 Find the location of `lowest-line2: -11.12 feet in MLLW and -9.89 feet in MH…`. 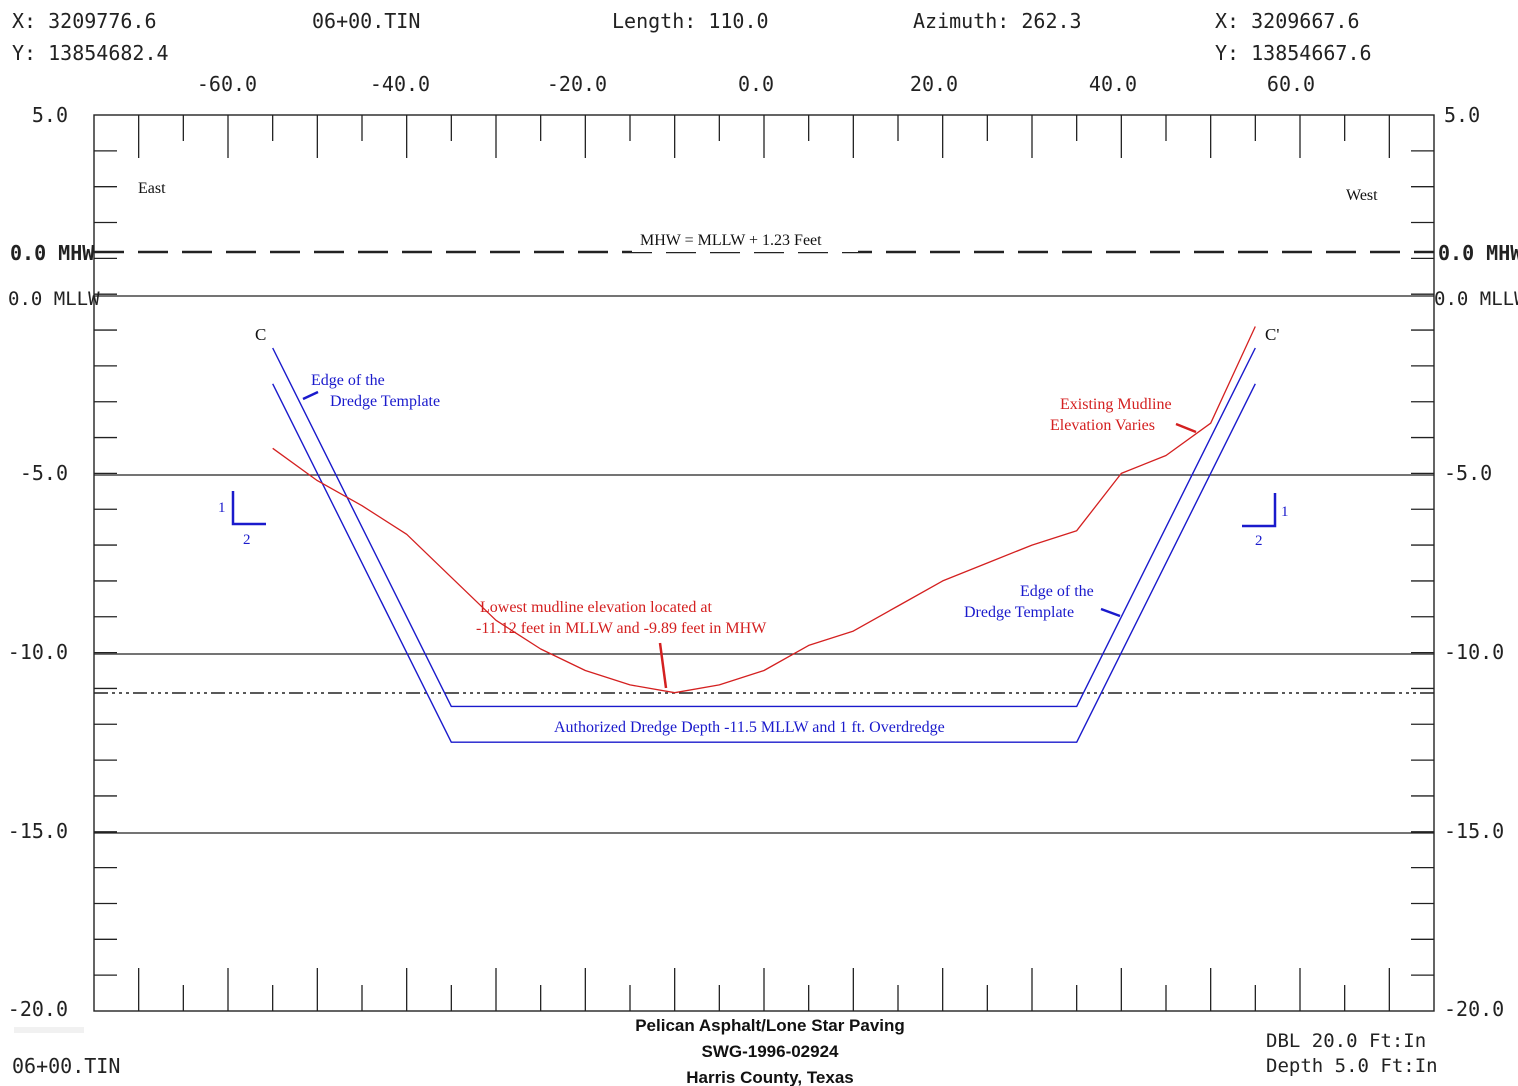

lowest-line2: -11.12 feet in MLLW and -9.89 feet in MH… is located at coordinates (621, 628).